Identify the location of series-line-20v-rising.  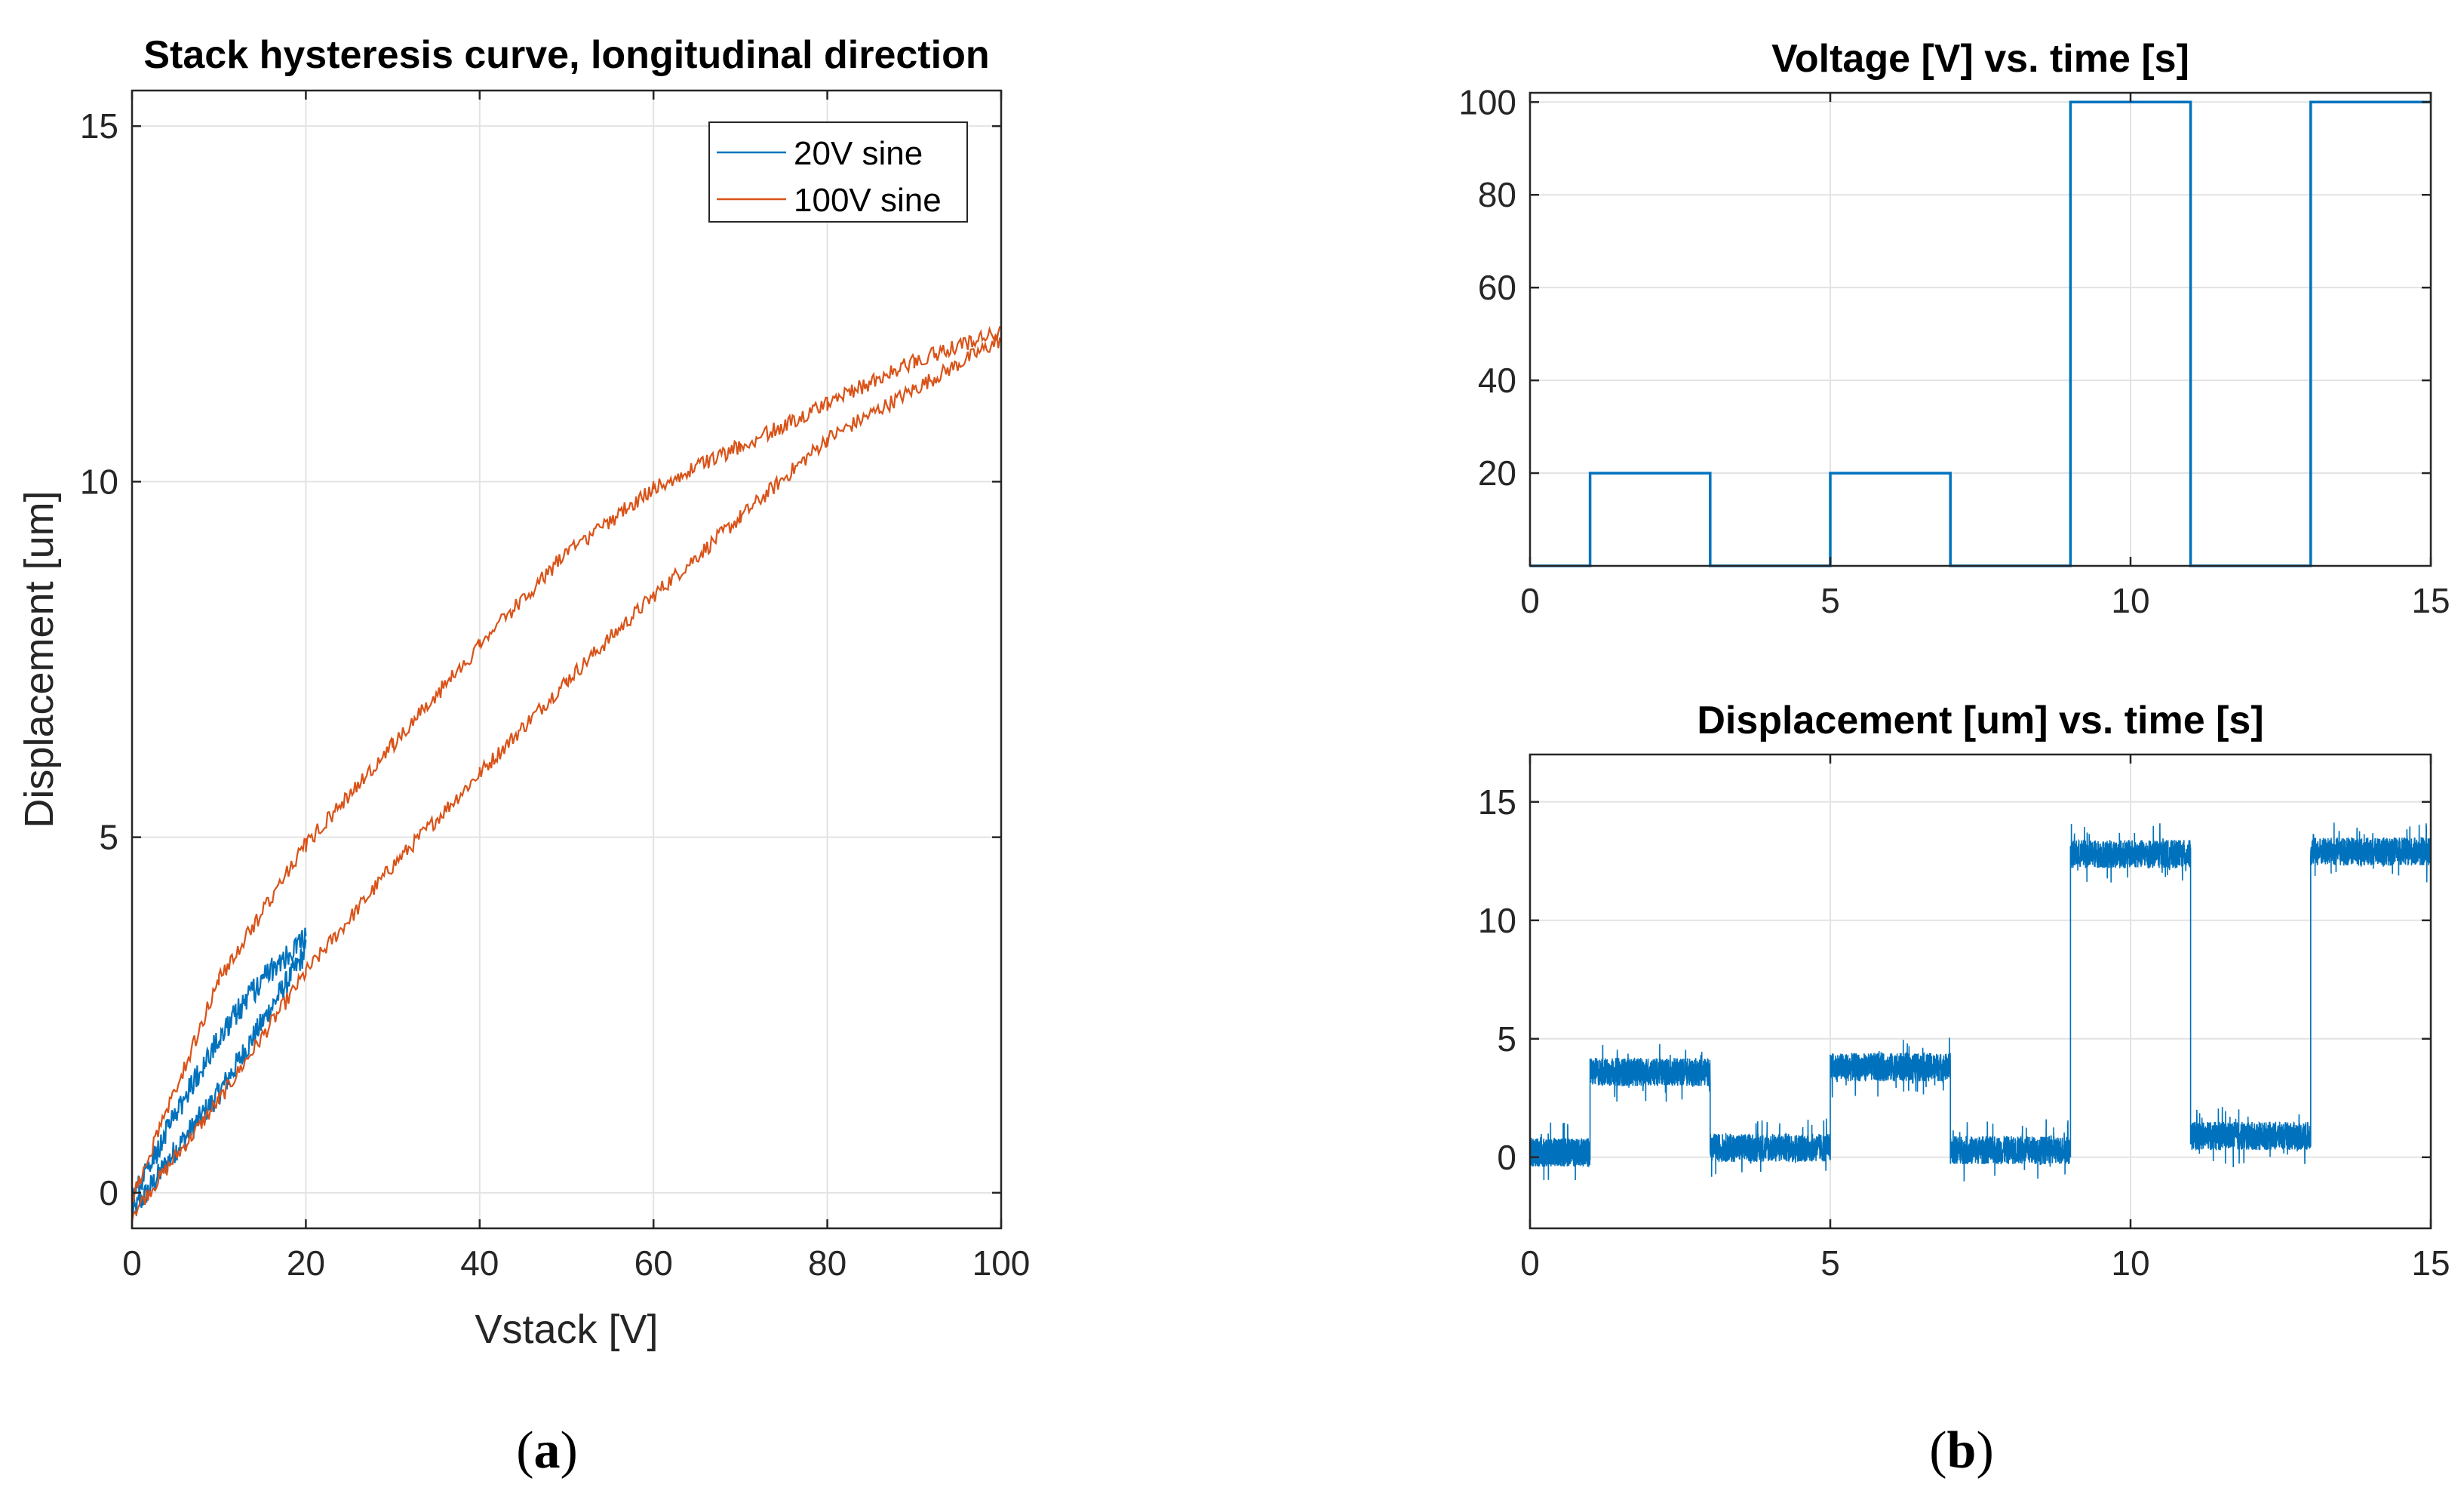
(219, 1079).